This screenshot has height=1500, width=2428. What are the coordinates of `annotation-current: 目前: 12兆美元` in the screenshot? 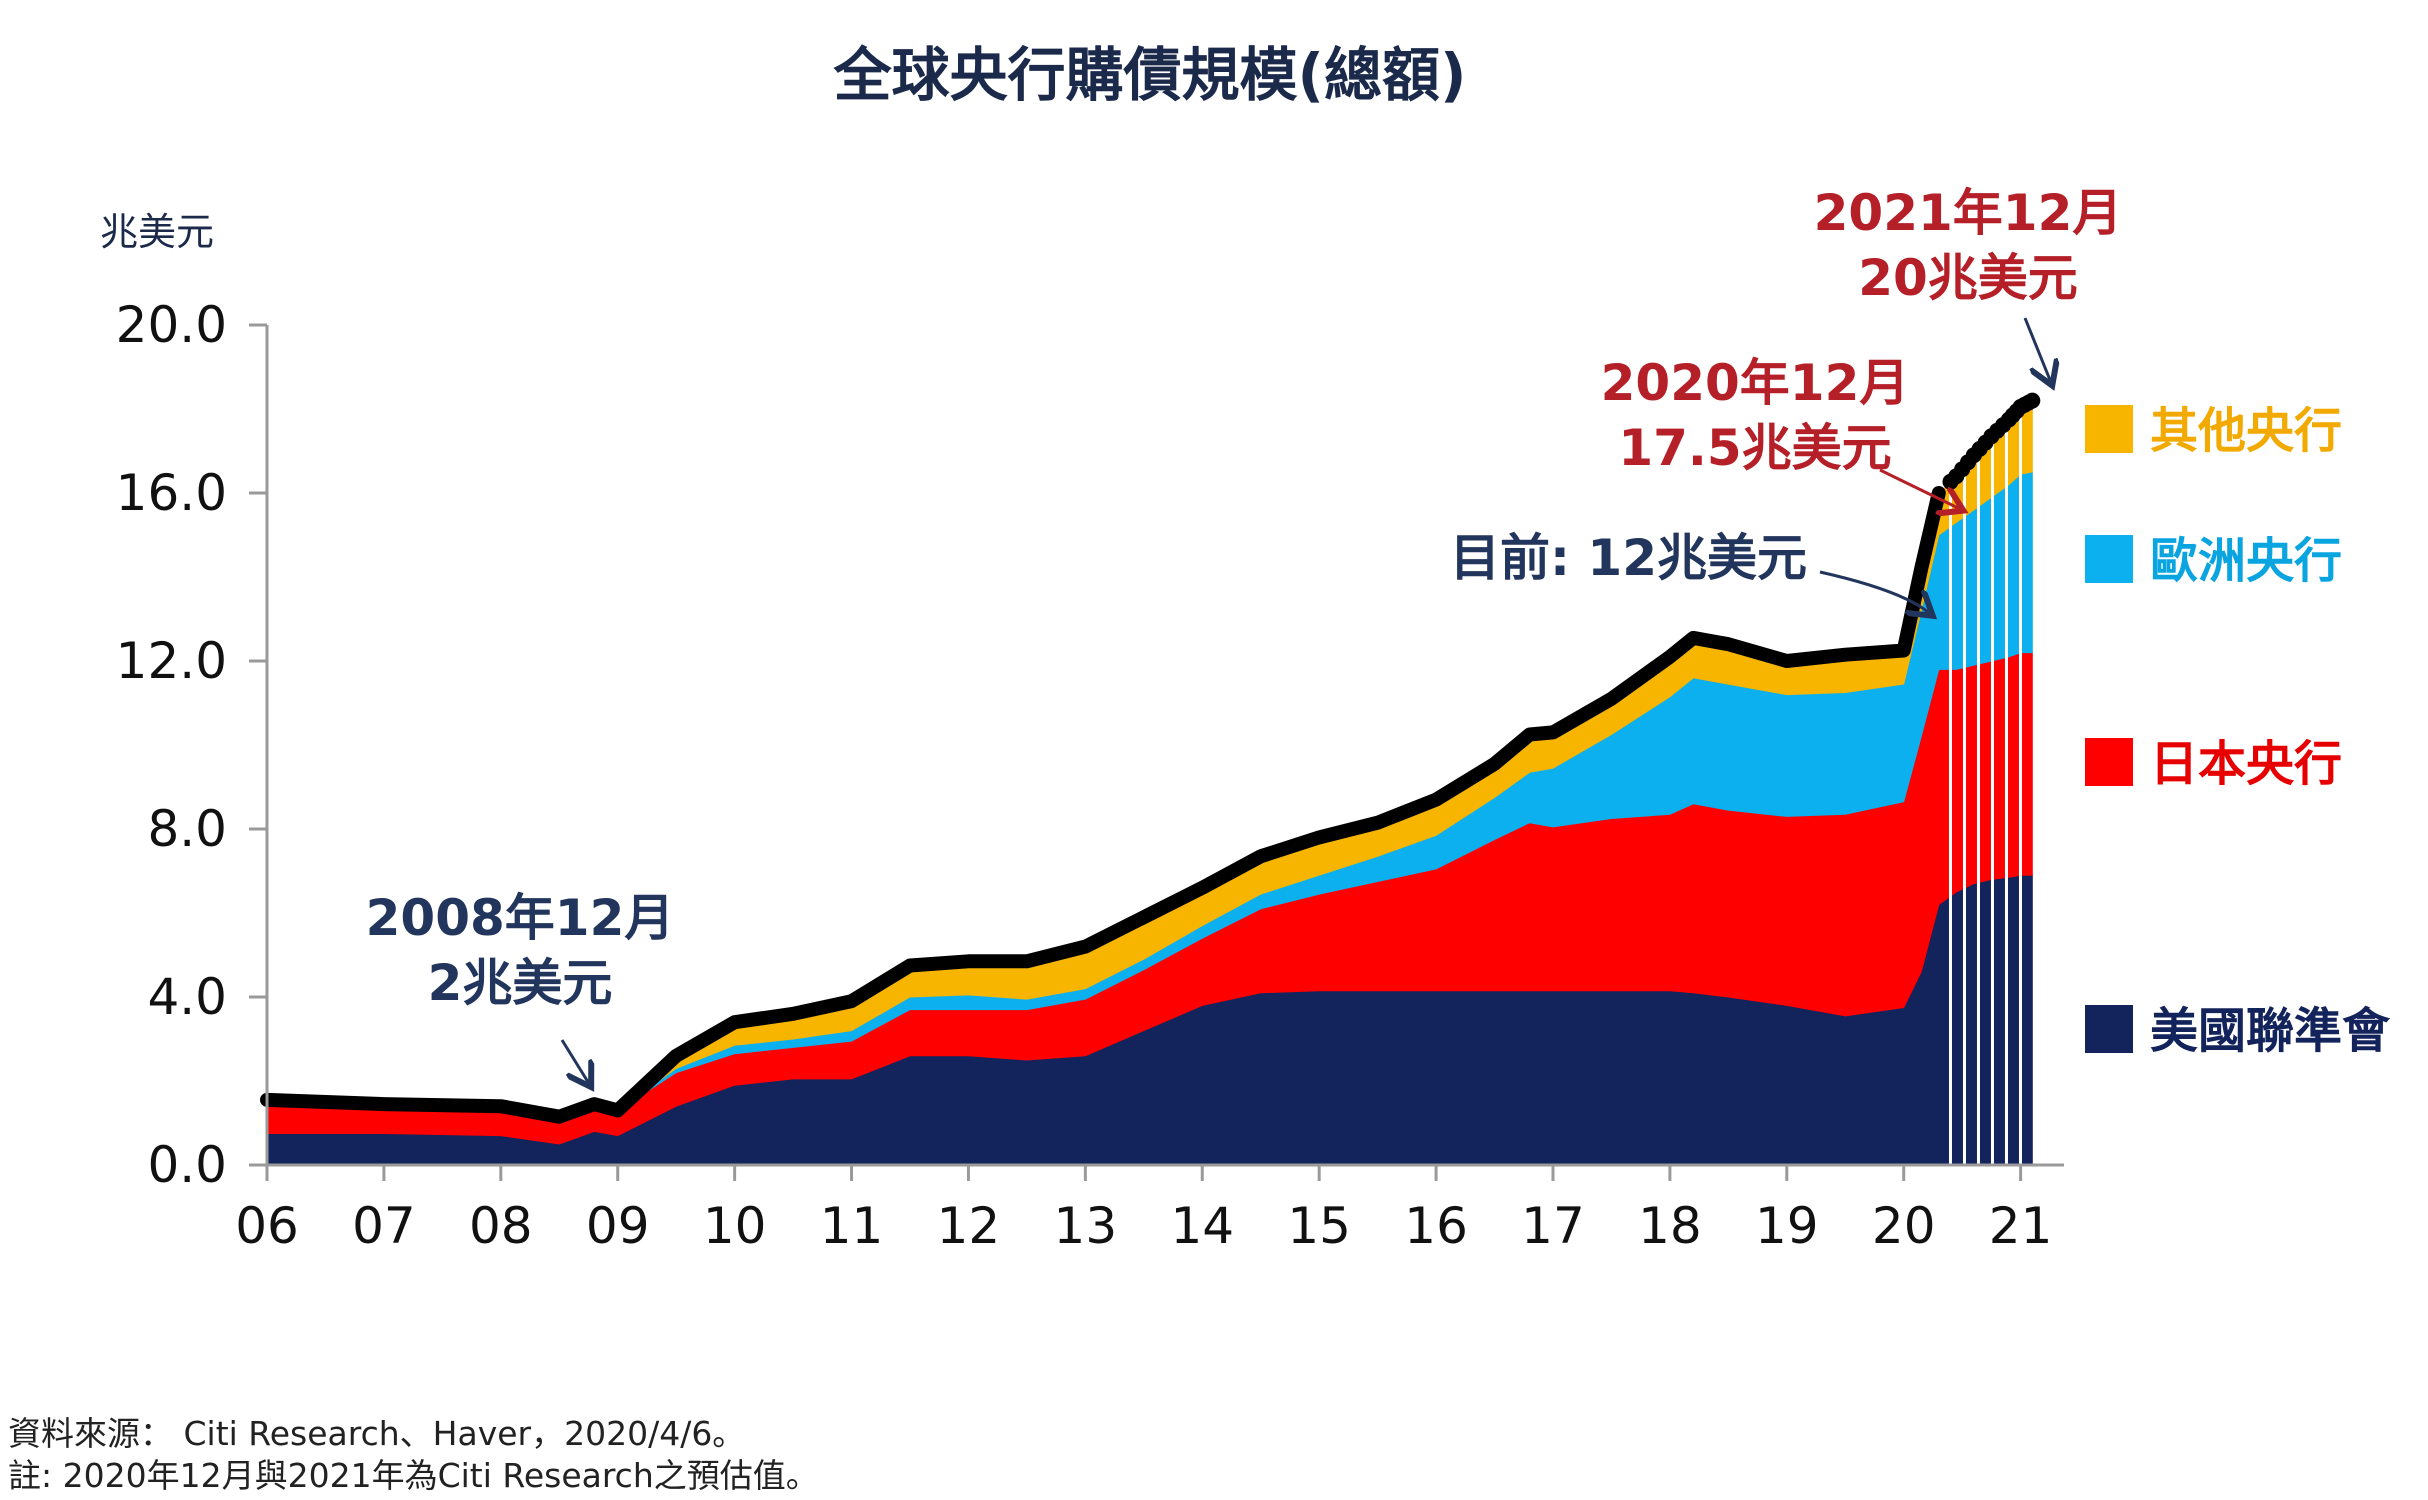 It's located at (1689, 570).